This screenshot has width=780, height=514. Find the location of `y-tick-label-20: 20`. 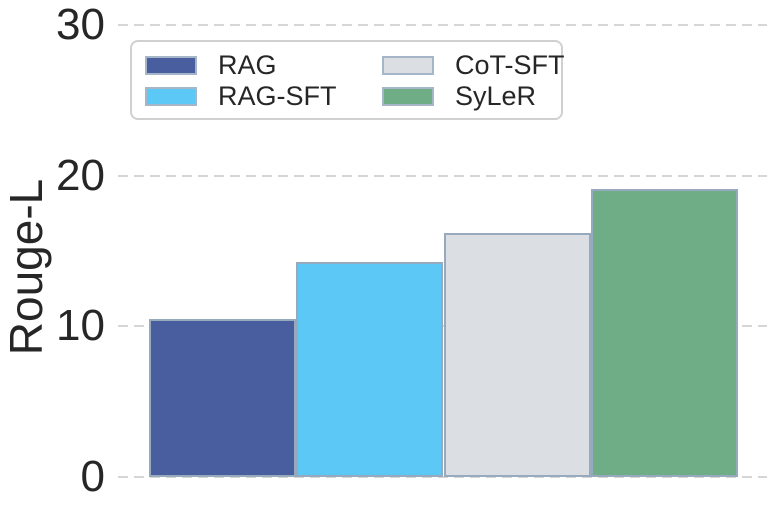

y-tick-label-20: 20 is located at coordinates (80, 175).